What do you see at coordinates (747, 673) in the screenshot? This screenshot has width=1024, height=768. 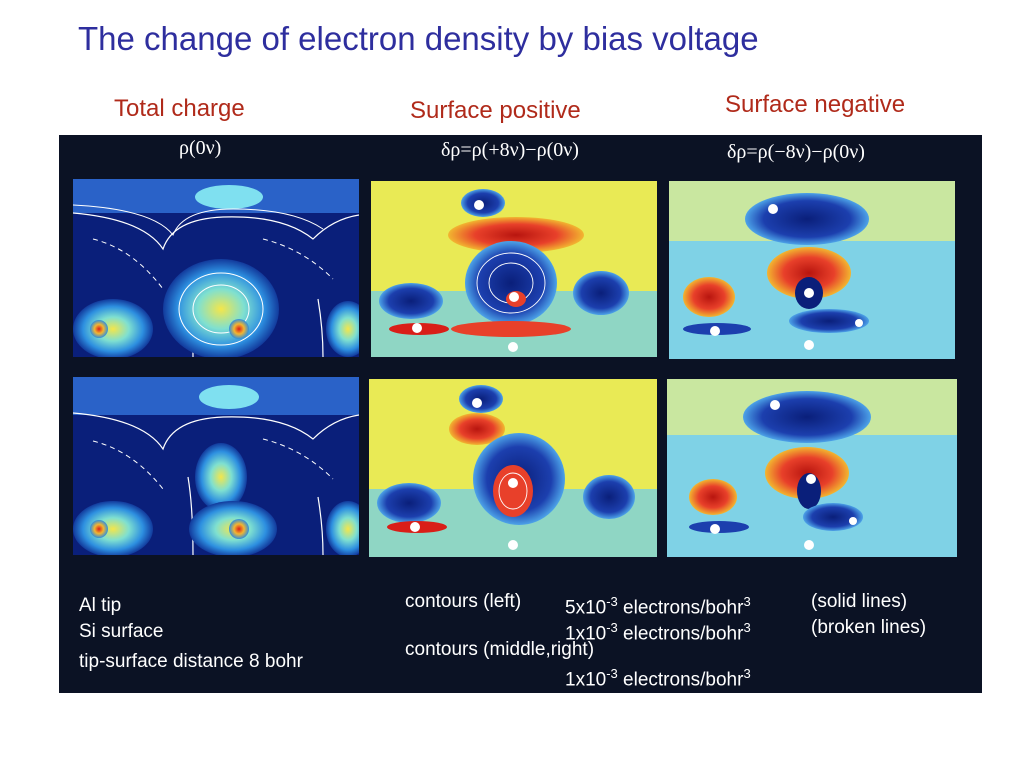 I see `legend-contours-middle-unit-exp: 3` at bounding box center [747, 673].